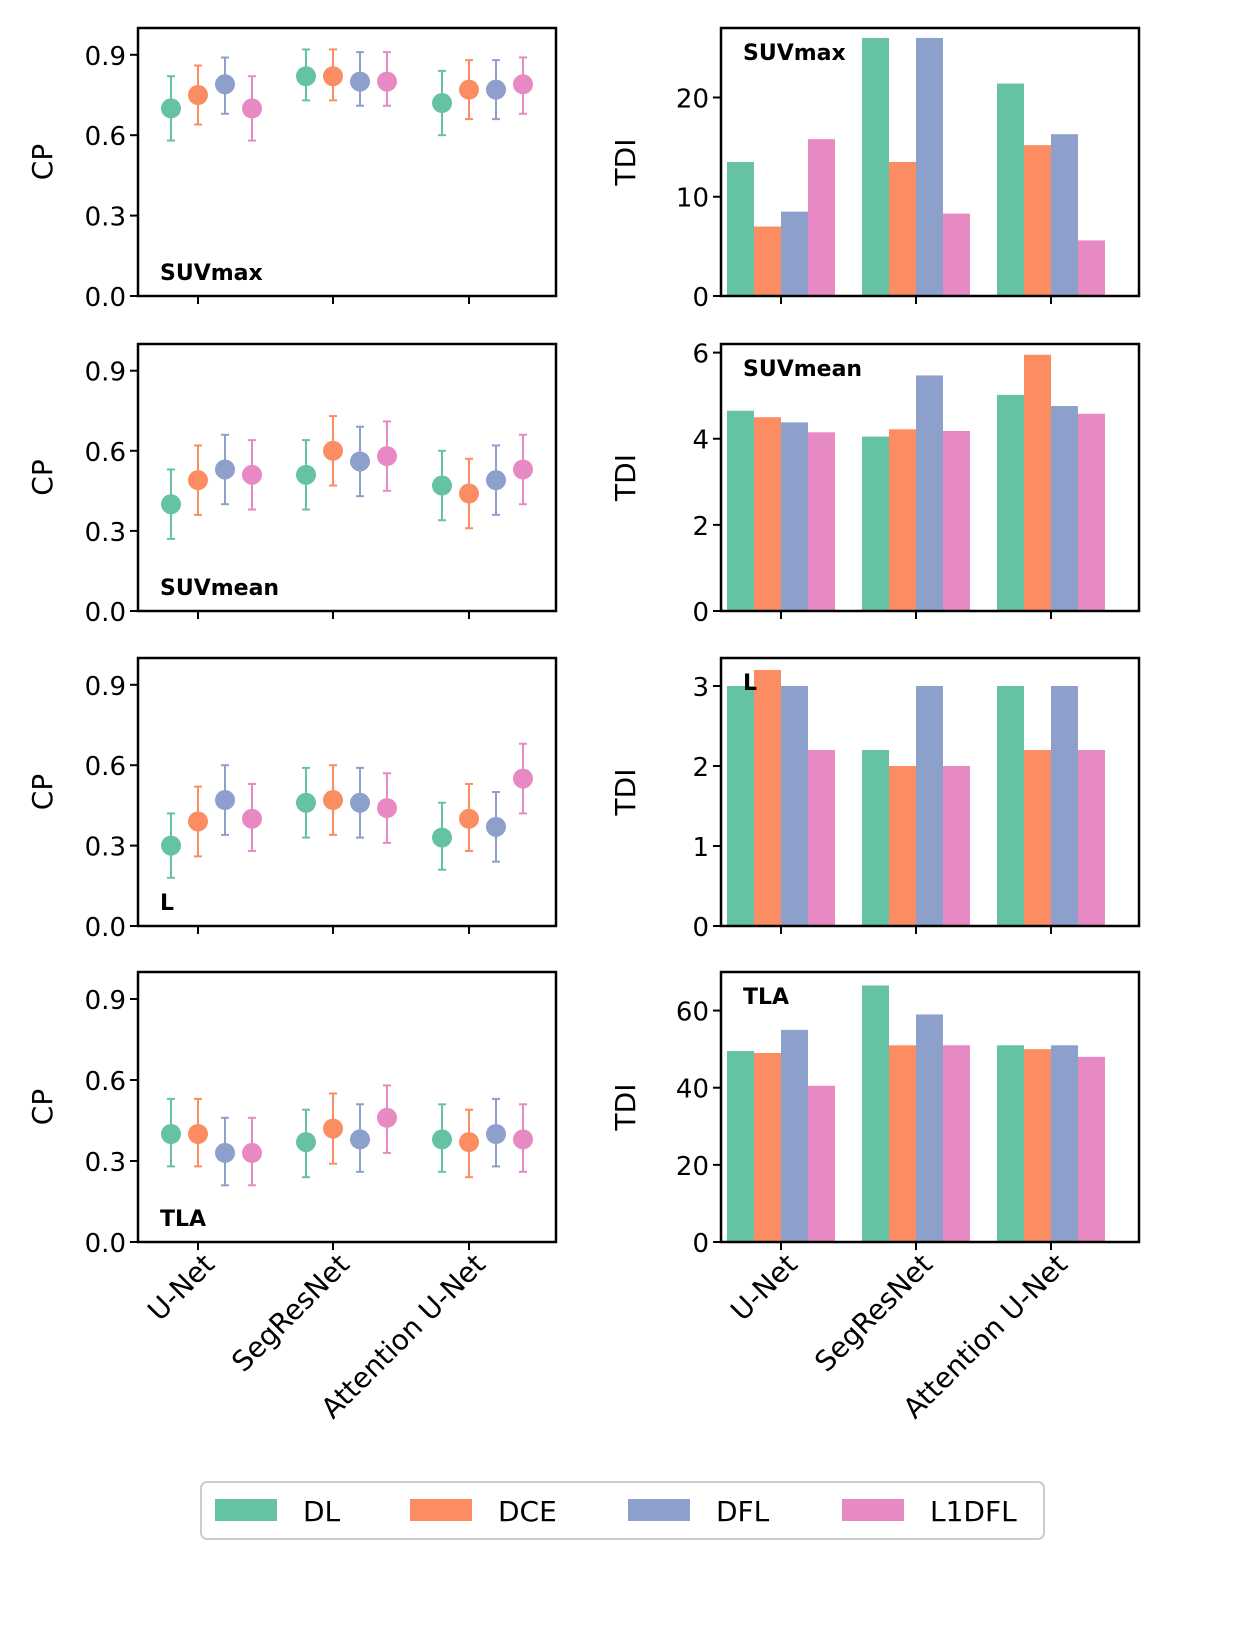 This screenshot has height=1643, width=1234. Describe the element at coordinates (700, 688) in the screenshot. I see `y-tick-label: 3` at that location.